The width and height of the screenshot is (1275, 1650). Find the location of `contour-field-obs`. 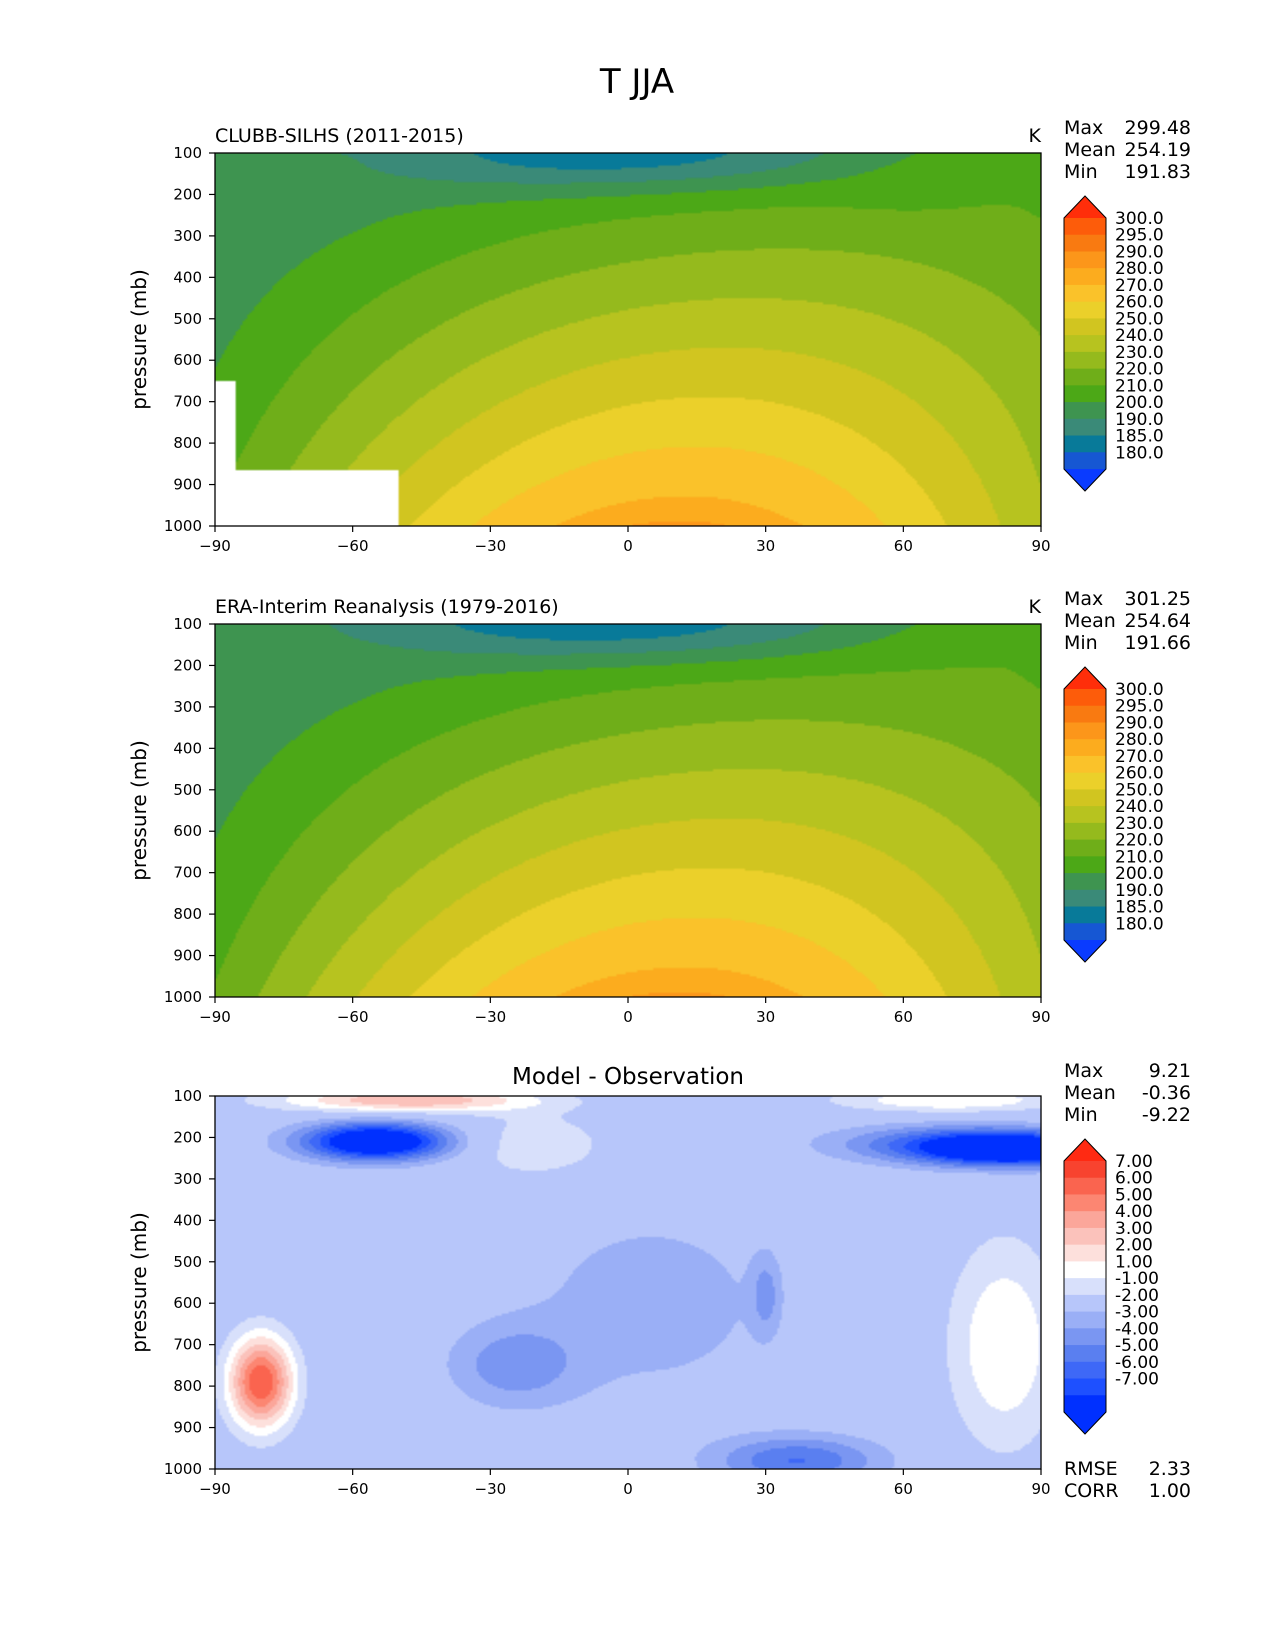

contour-field-obs is located at coordinates (628, 810).